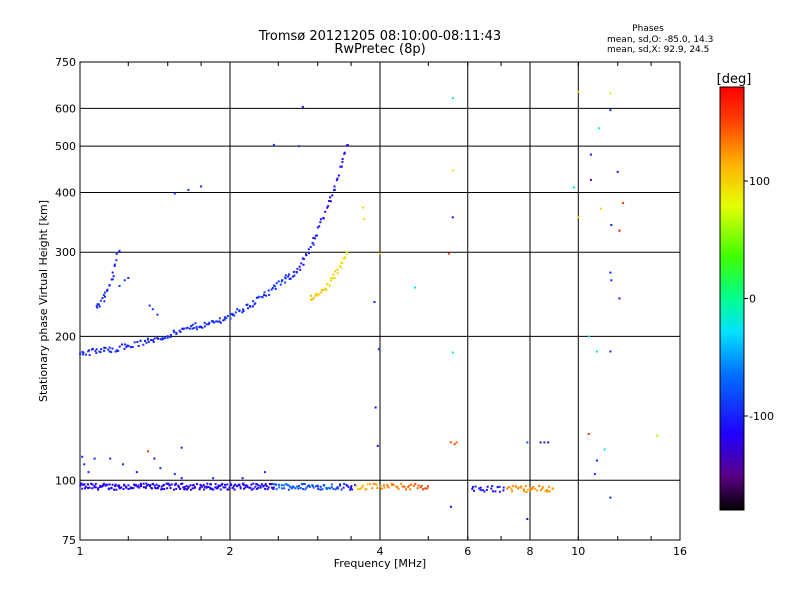 The width and height of the screenshot is (800, 600). What do you see at coordinates (65, 252) in the screenshot?
I see `y-tick-label: 300` at bounding box center [65, 252].